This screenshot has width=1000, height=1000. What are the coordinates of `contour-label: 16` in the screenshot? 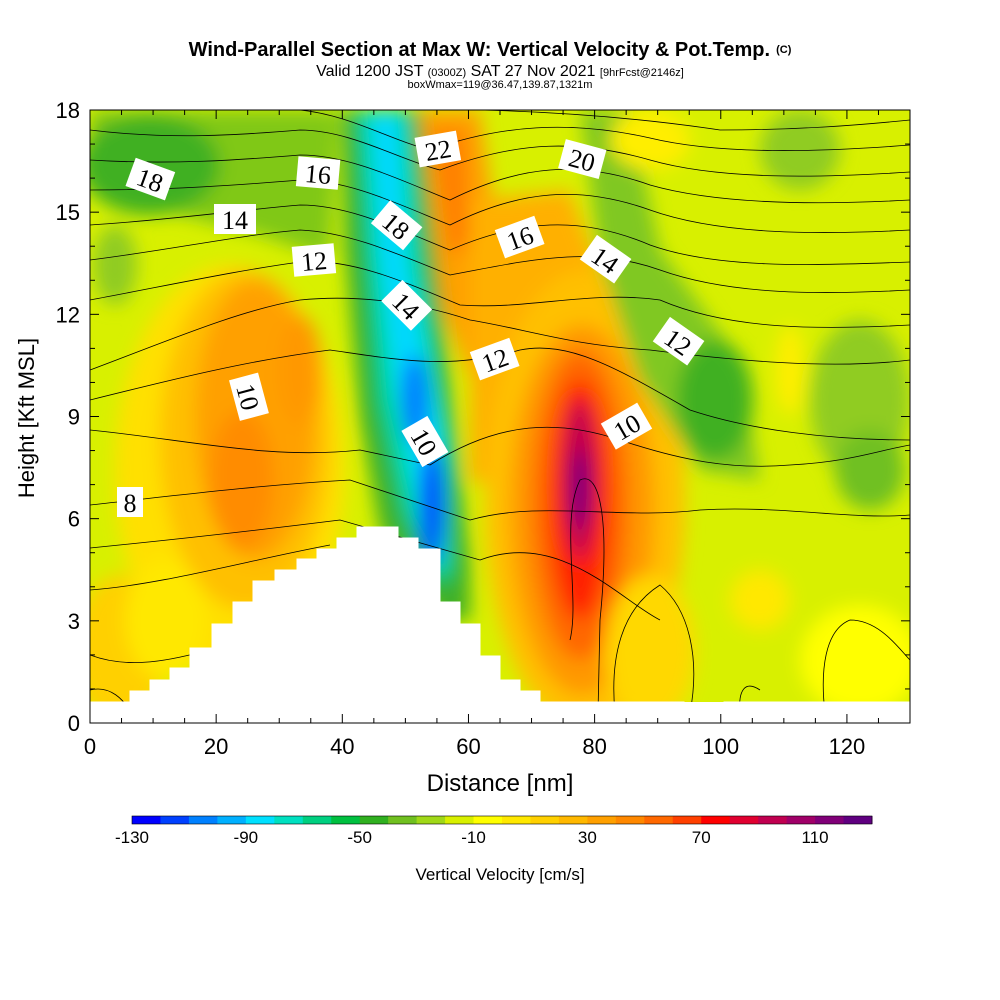 It's located at (318, 173).